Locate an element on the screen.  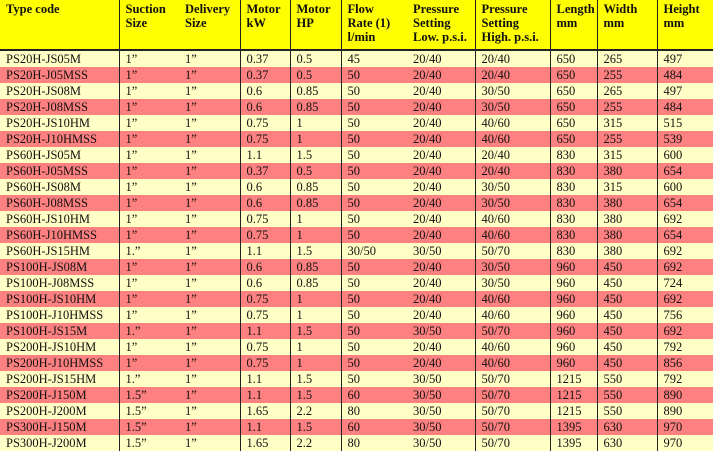
cell-length: 650 is located at coordinates (573, 123).